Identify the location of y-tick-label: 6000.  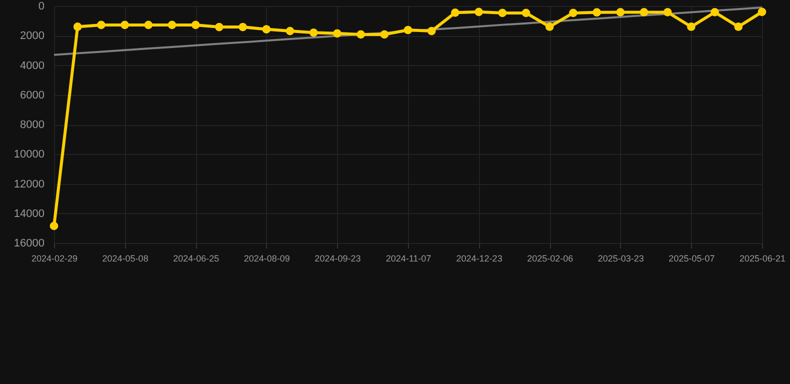
(32, 95).